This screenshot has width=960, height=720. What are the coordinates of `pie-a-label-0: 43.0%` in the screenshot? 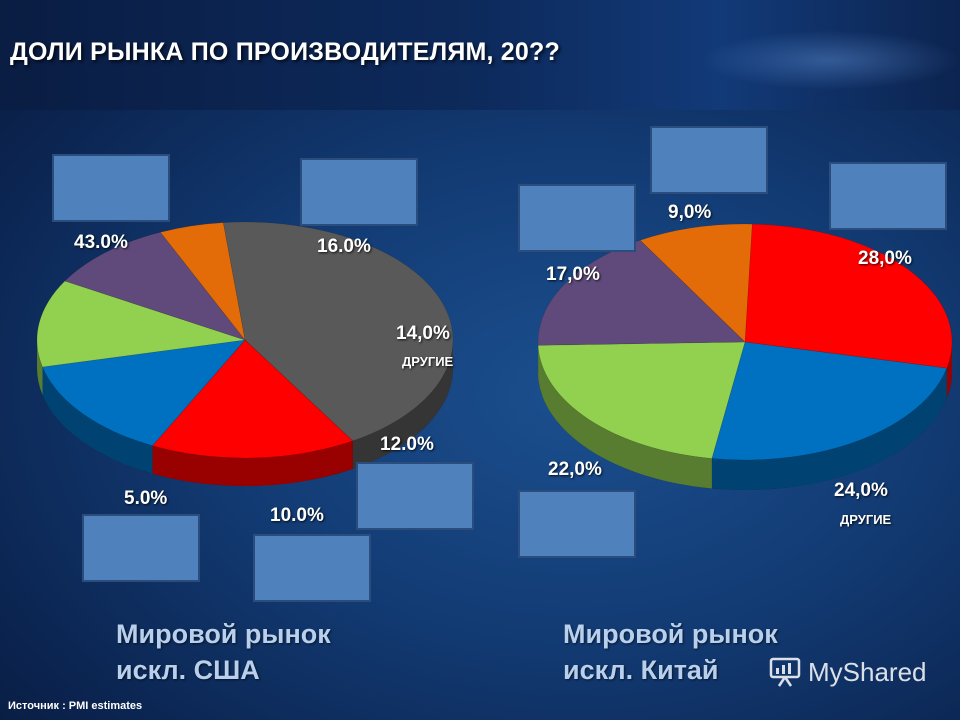 It's located at (101, 242).